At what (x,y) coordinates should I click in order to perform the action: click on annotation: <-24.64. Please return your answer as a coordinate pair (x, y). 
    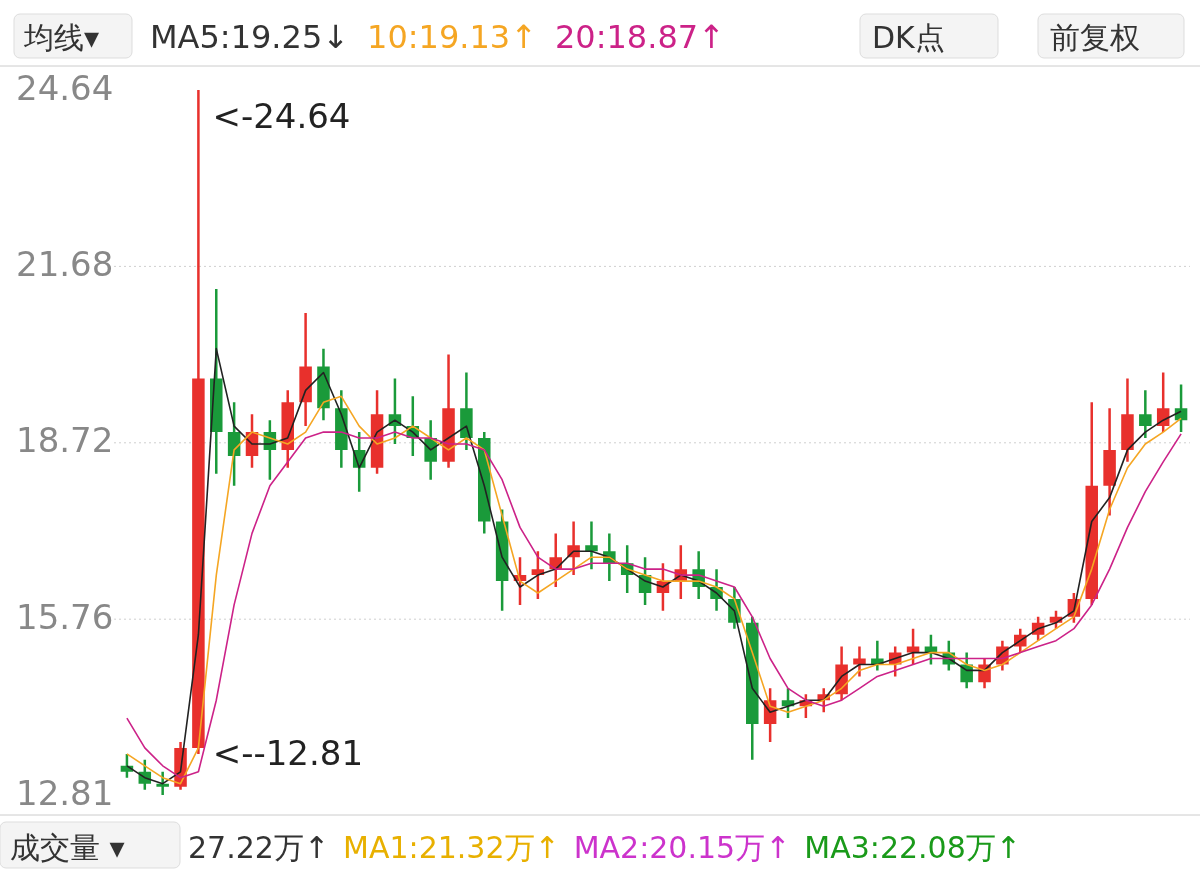
    Looking at the image, I should click on (281, 115).